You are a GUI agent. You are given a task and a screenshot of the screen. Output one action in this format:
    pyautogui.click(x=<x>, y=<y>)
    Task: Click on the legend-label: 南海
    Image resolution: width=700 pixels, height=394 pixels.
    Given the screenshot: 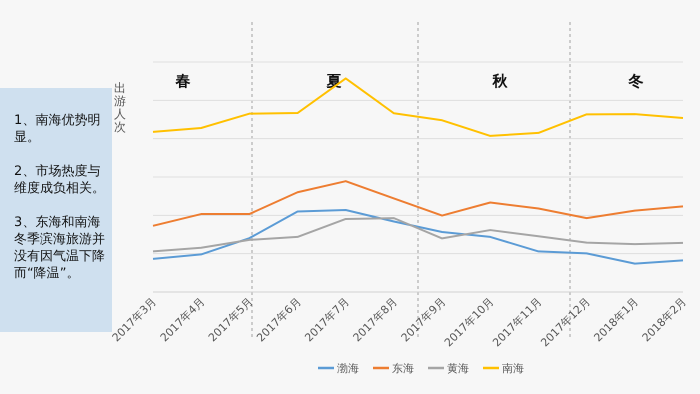 What is the action you would take?
    pyautogui.click(x=513, y=368)
    